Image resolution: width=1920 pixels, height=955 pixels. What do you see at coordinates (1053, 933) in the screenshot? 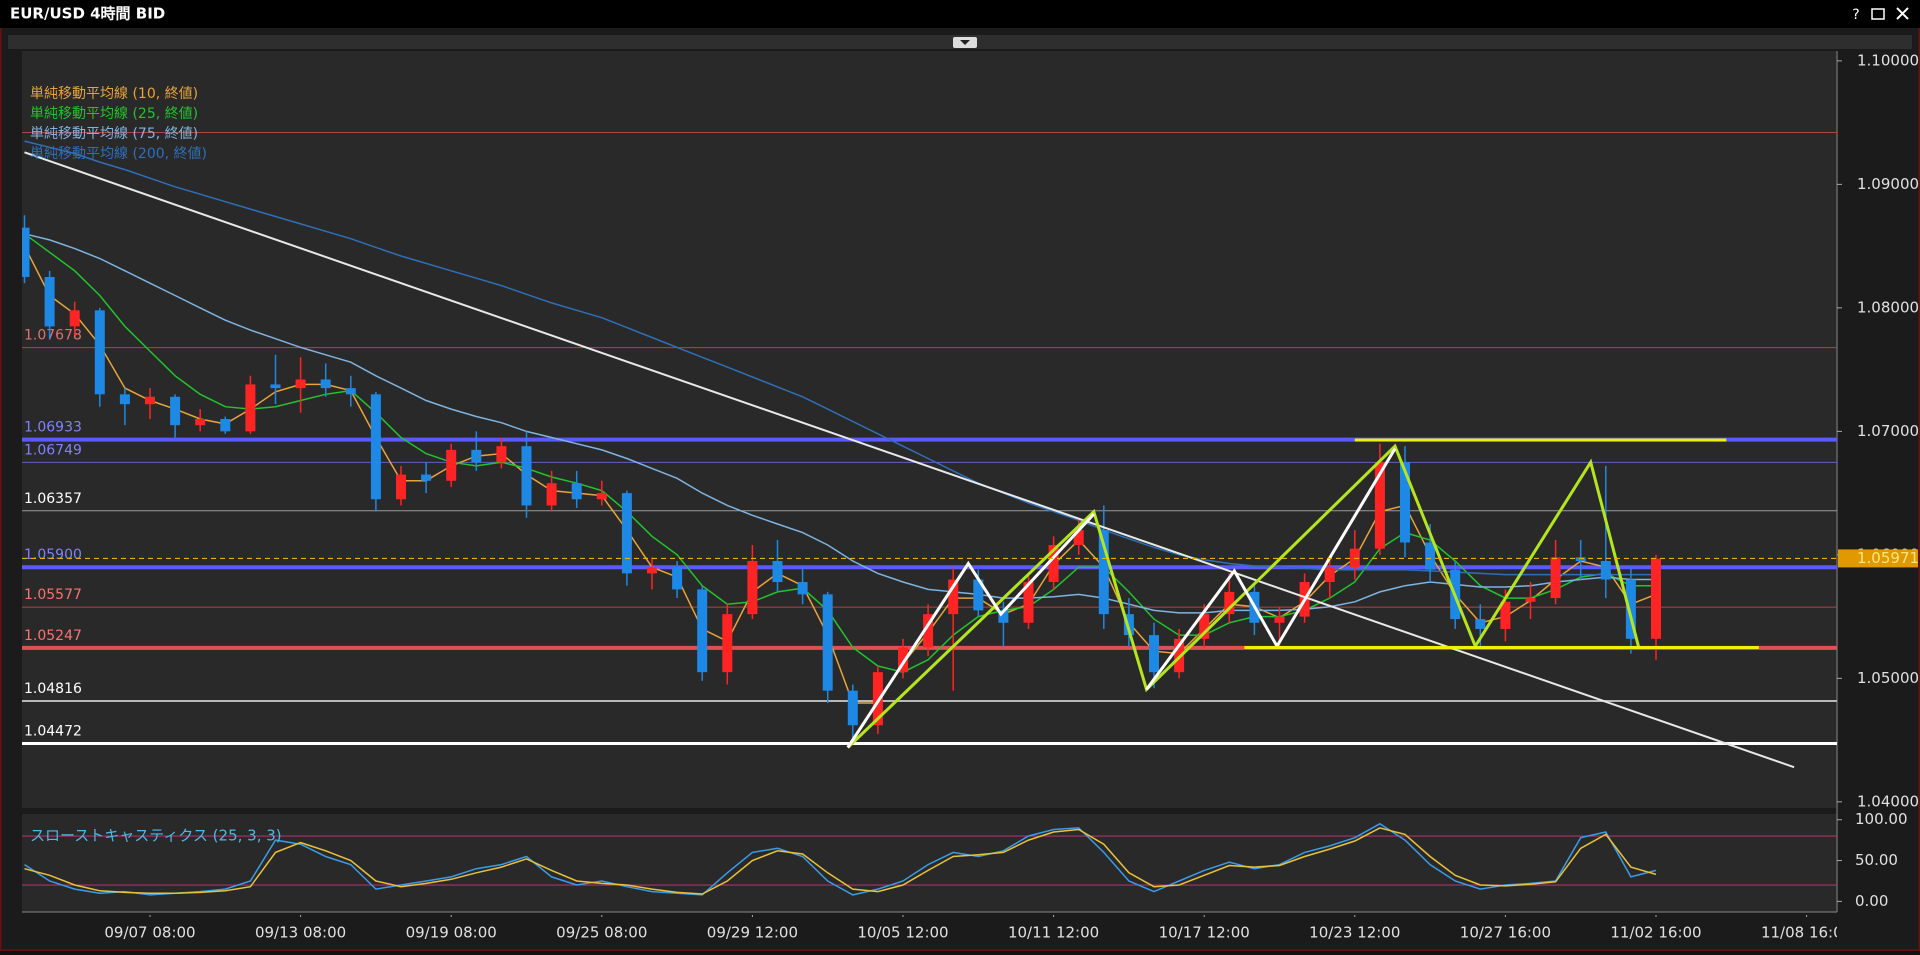
I see `x-tick-label: 10/11 12:00` at bounding box center [1053, 933].